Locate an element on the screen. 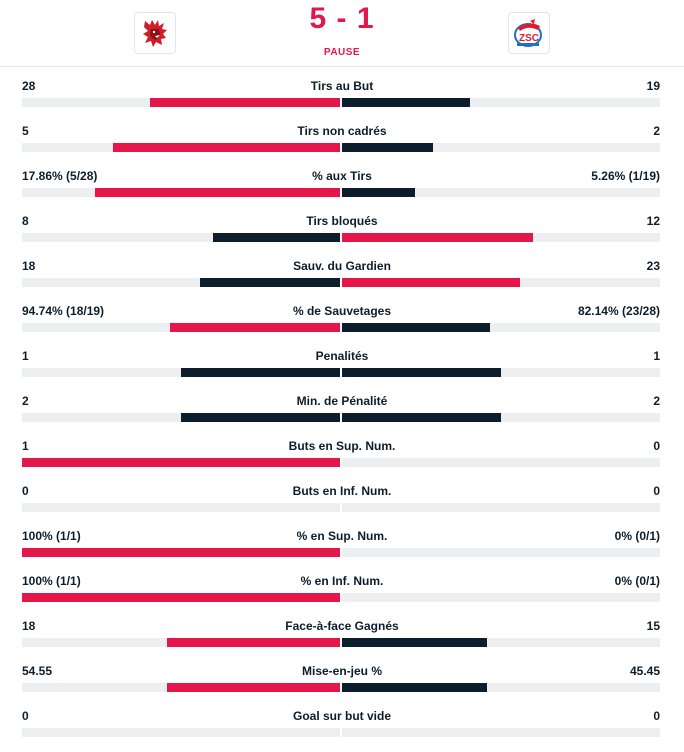  away-stat-value: 82.14% (23/28) is located at coordinates (618, 311).